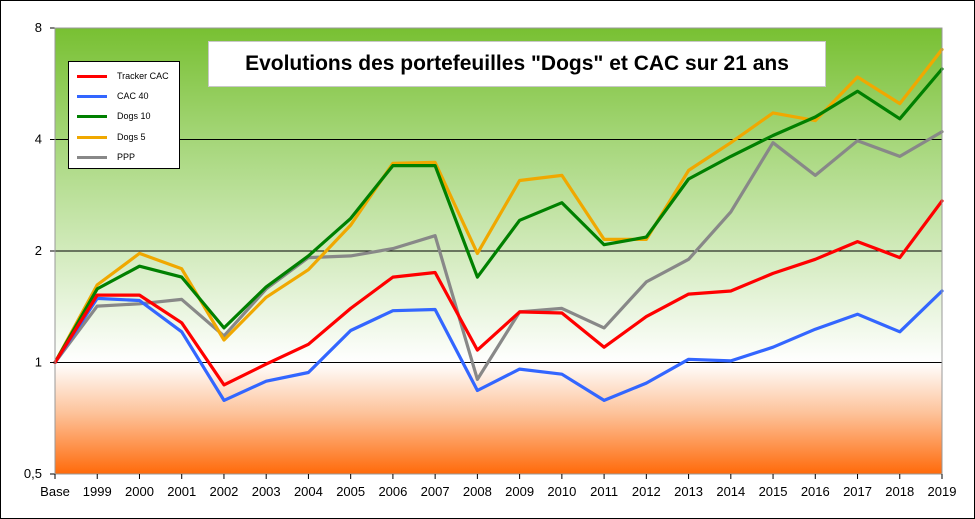 This screenshot has height=519, width=975. Describe the element at coordinates (181, 491) in the screenshot. I see `x-tick-label: 2001` at that location.